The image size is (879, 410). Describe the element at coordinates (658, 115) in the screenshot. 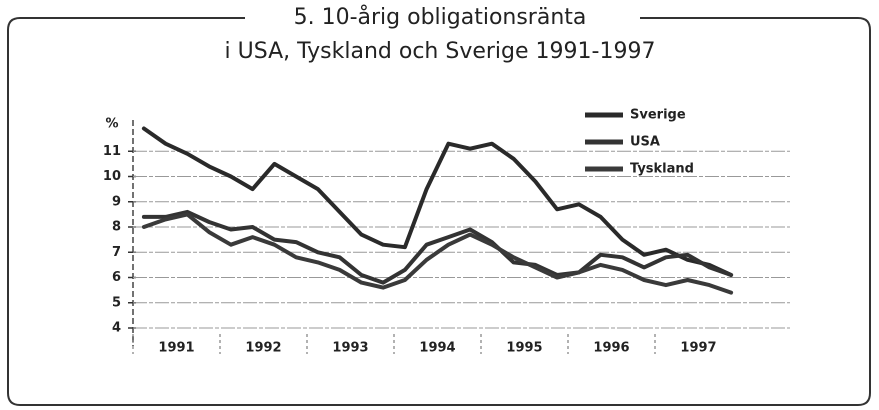

I see `legend-label: Sverige` at that location.